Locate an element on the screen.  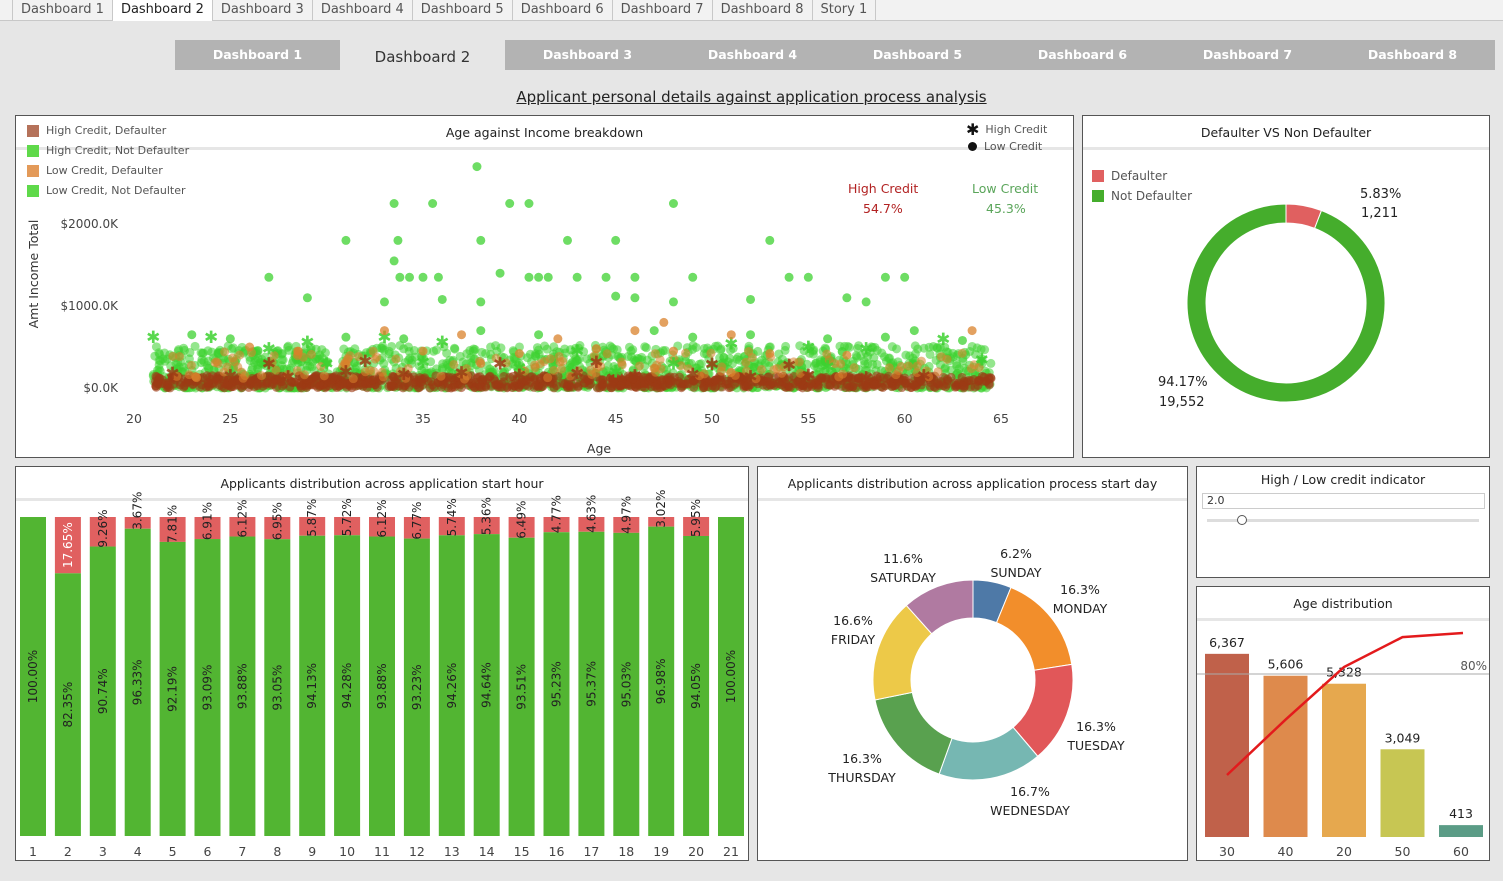
low-credit-pct: 45.3% is located at coordinates (1006, 208).